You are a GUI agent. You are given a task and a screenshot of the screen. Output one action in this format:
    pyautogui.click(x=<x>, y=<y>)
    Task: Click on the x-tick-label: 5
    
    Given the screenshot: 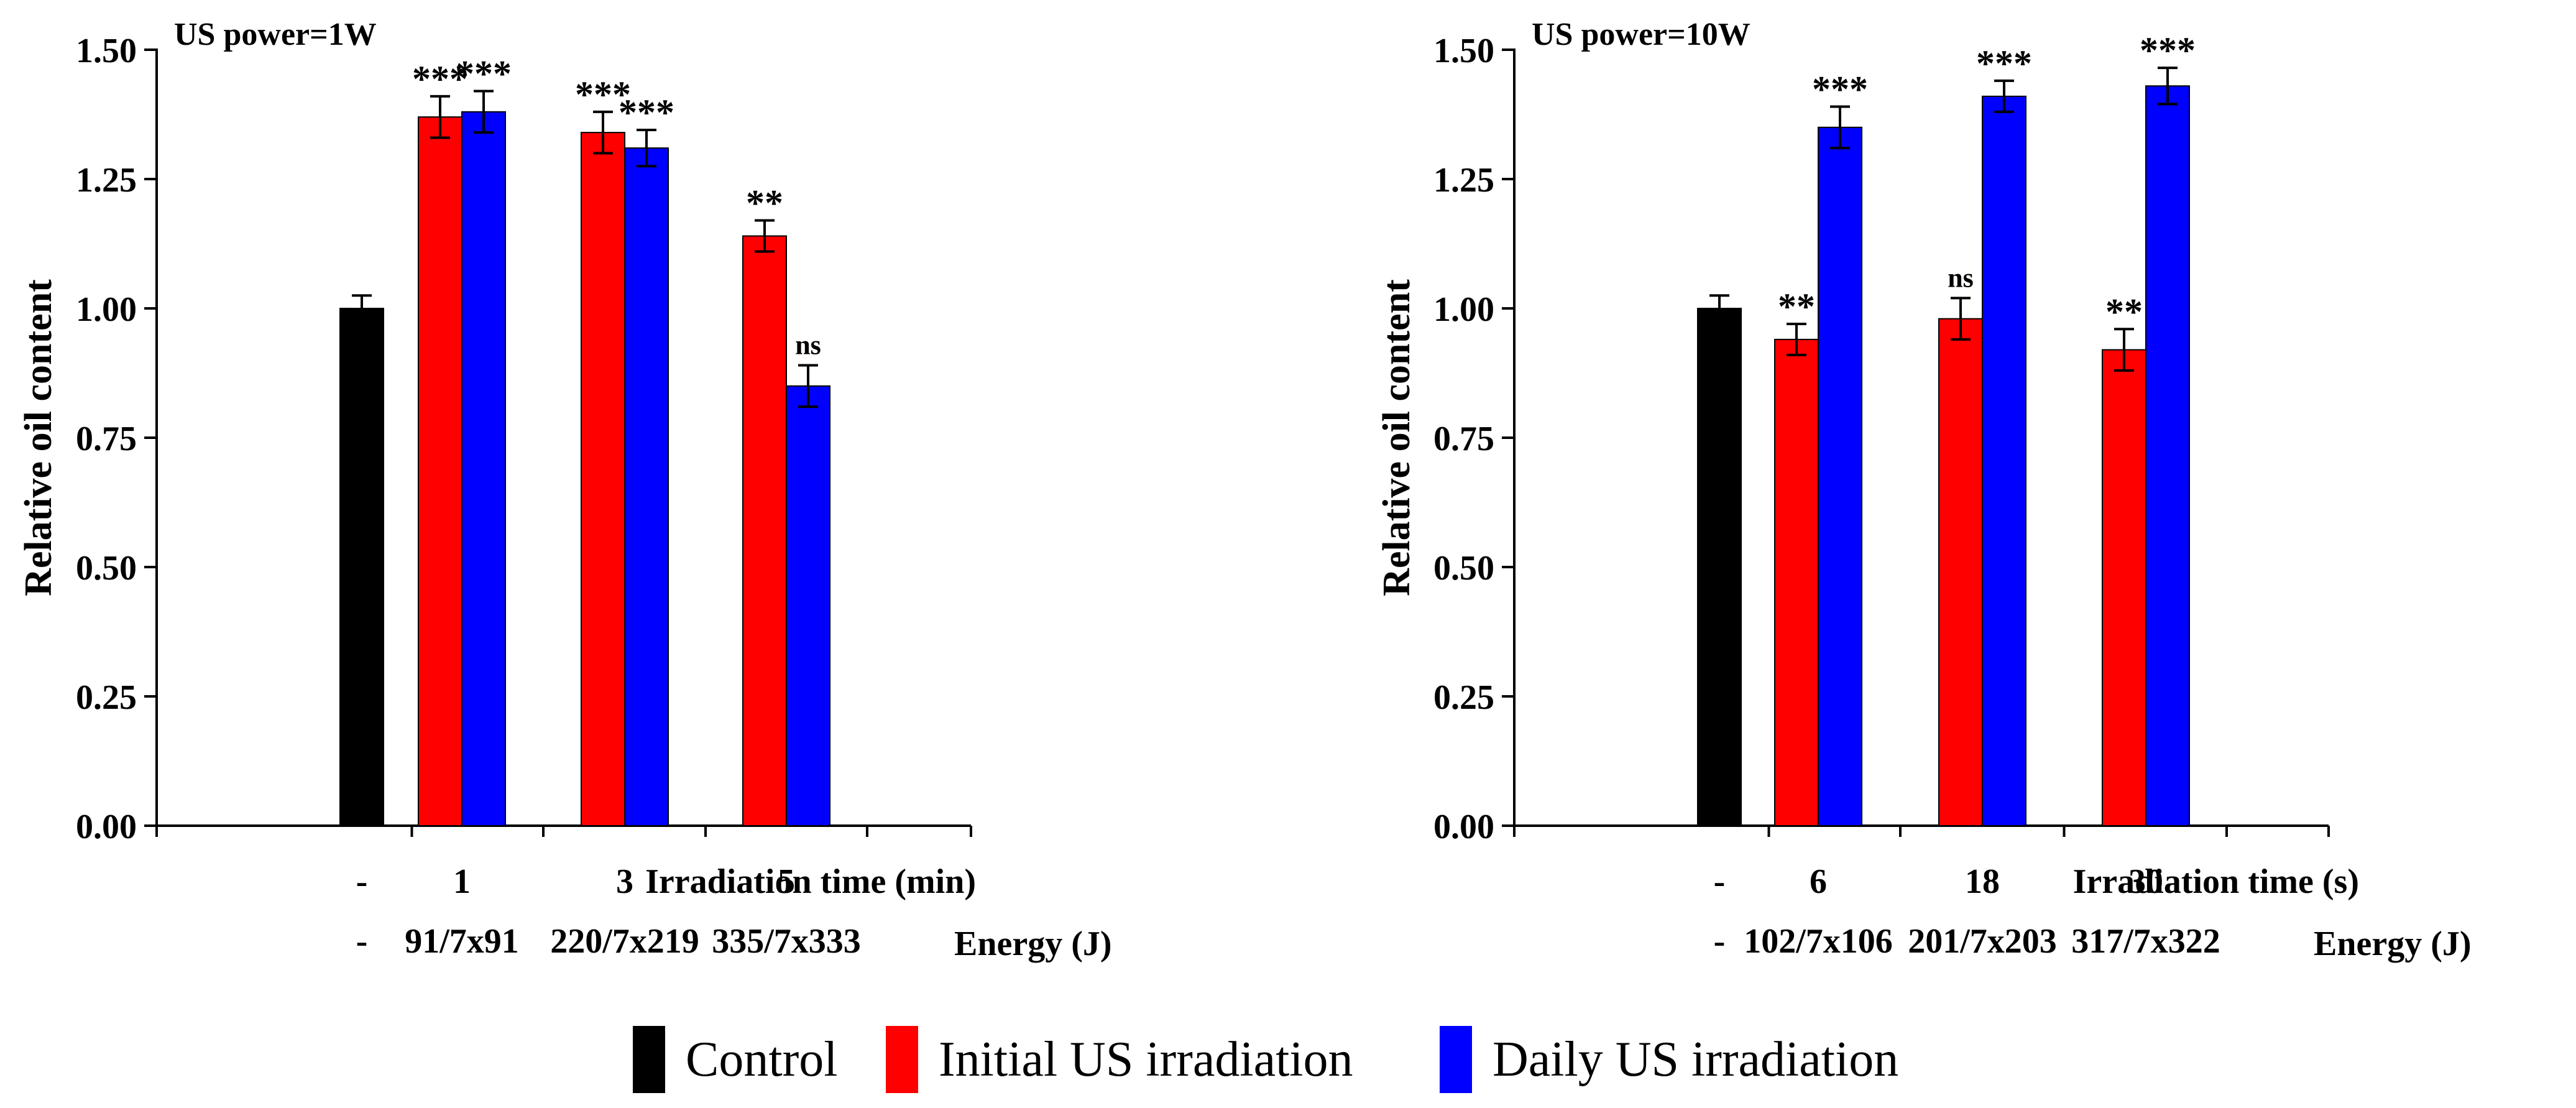 What is the action you would take?
    pyautogui.click(x=786, y=881)
    